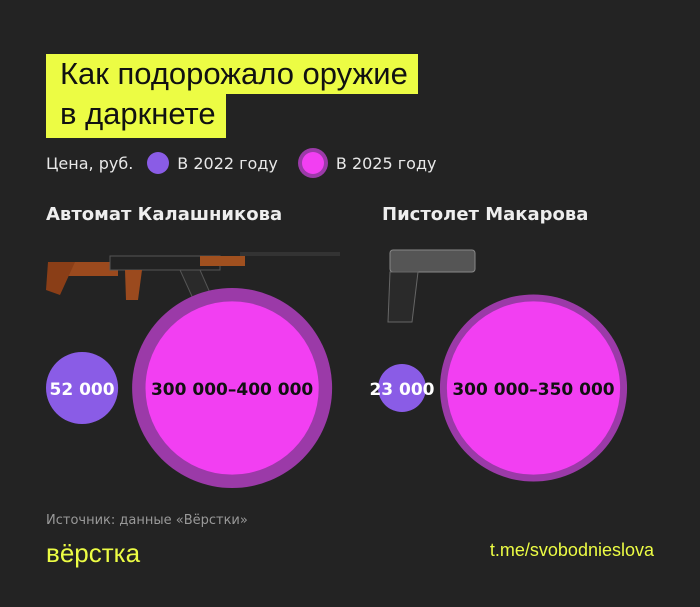 The height and width of the screenshot is (607, 700). What do you see at coordinates (485, 214) in the screenshot?
I see `group-title-pm: Пистолет Макарова` at bounding box center [485, 214].